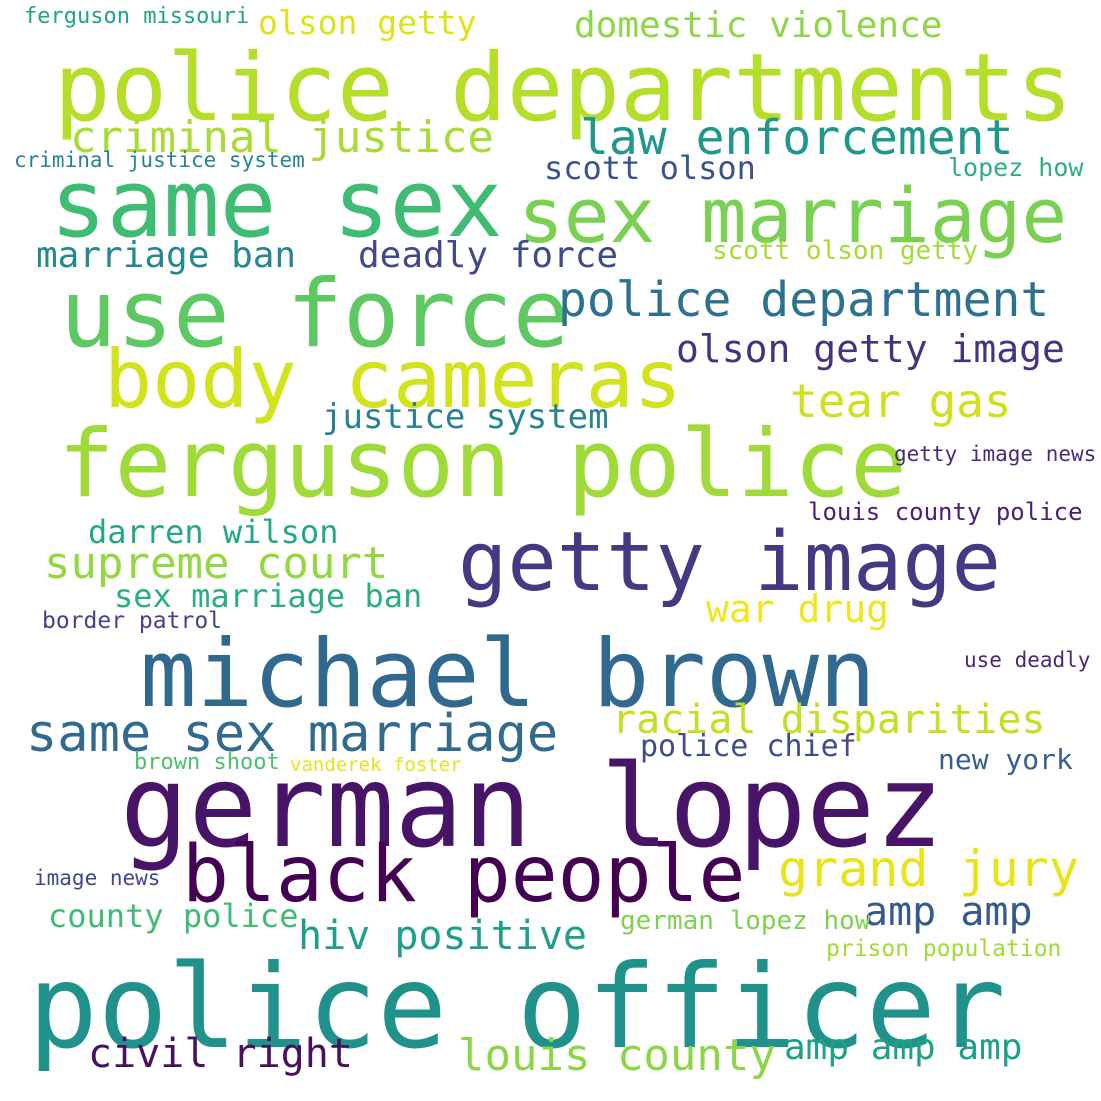 This screenshot has width=1101, height=1101. I want to click on word-brown-shoot: brown shoot, so click(207, 762).